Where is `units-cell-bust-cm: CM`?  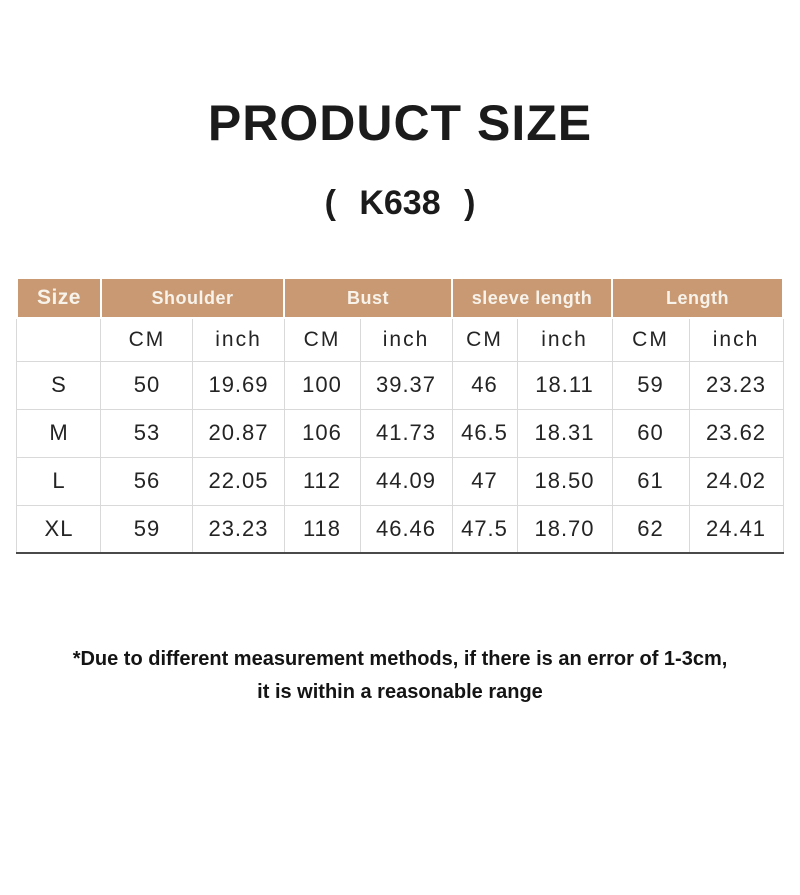 units-cell-bust-cm: CM is located at coordinates (322, 339).